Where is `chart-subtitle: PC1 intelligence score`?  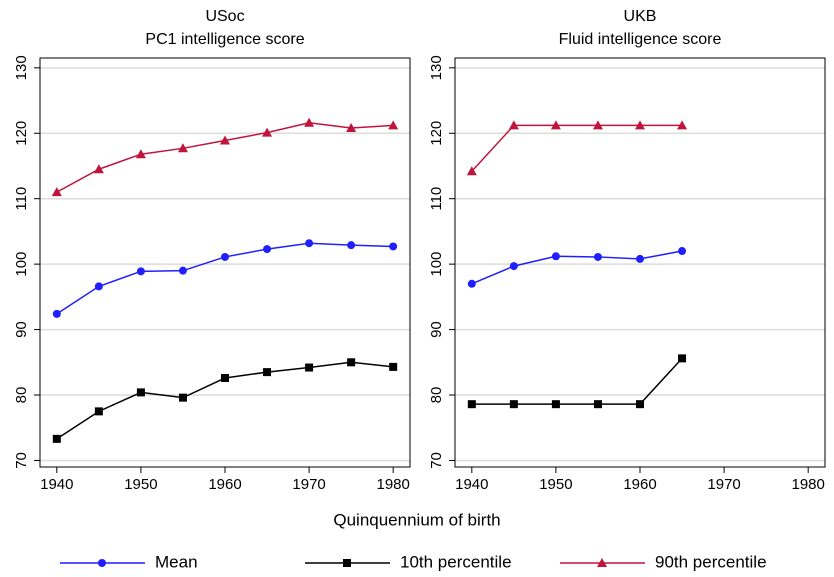
chart-subtitle: PC1 intelligence score is located at coordinates (224, 39).